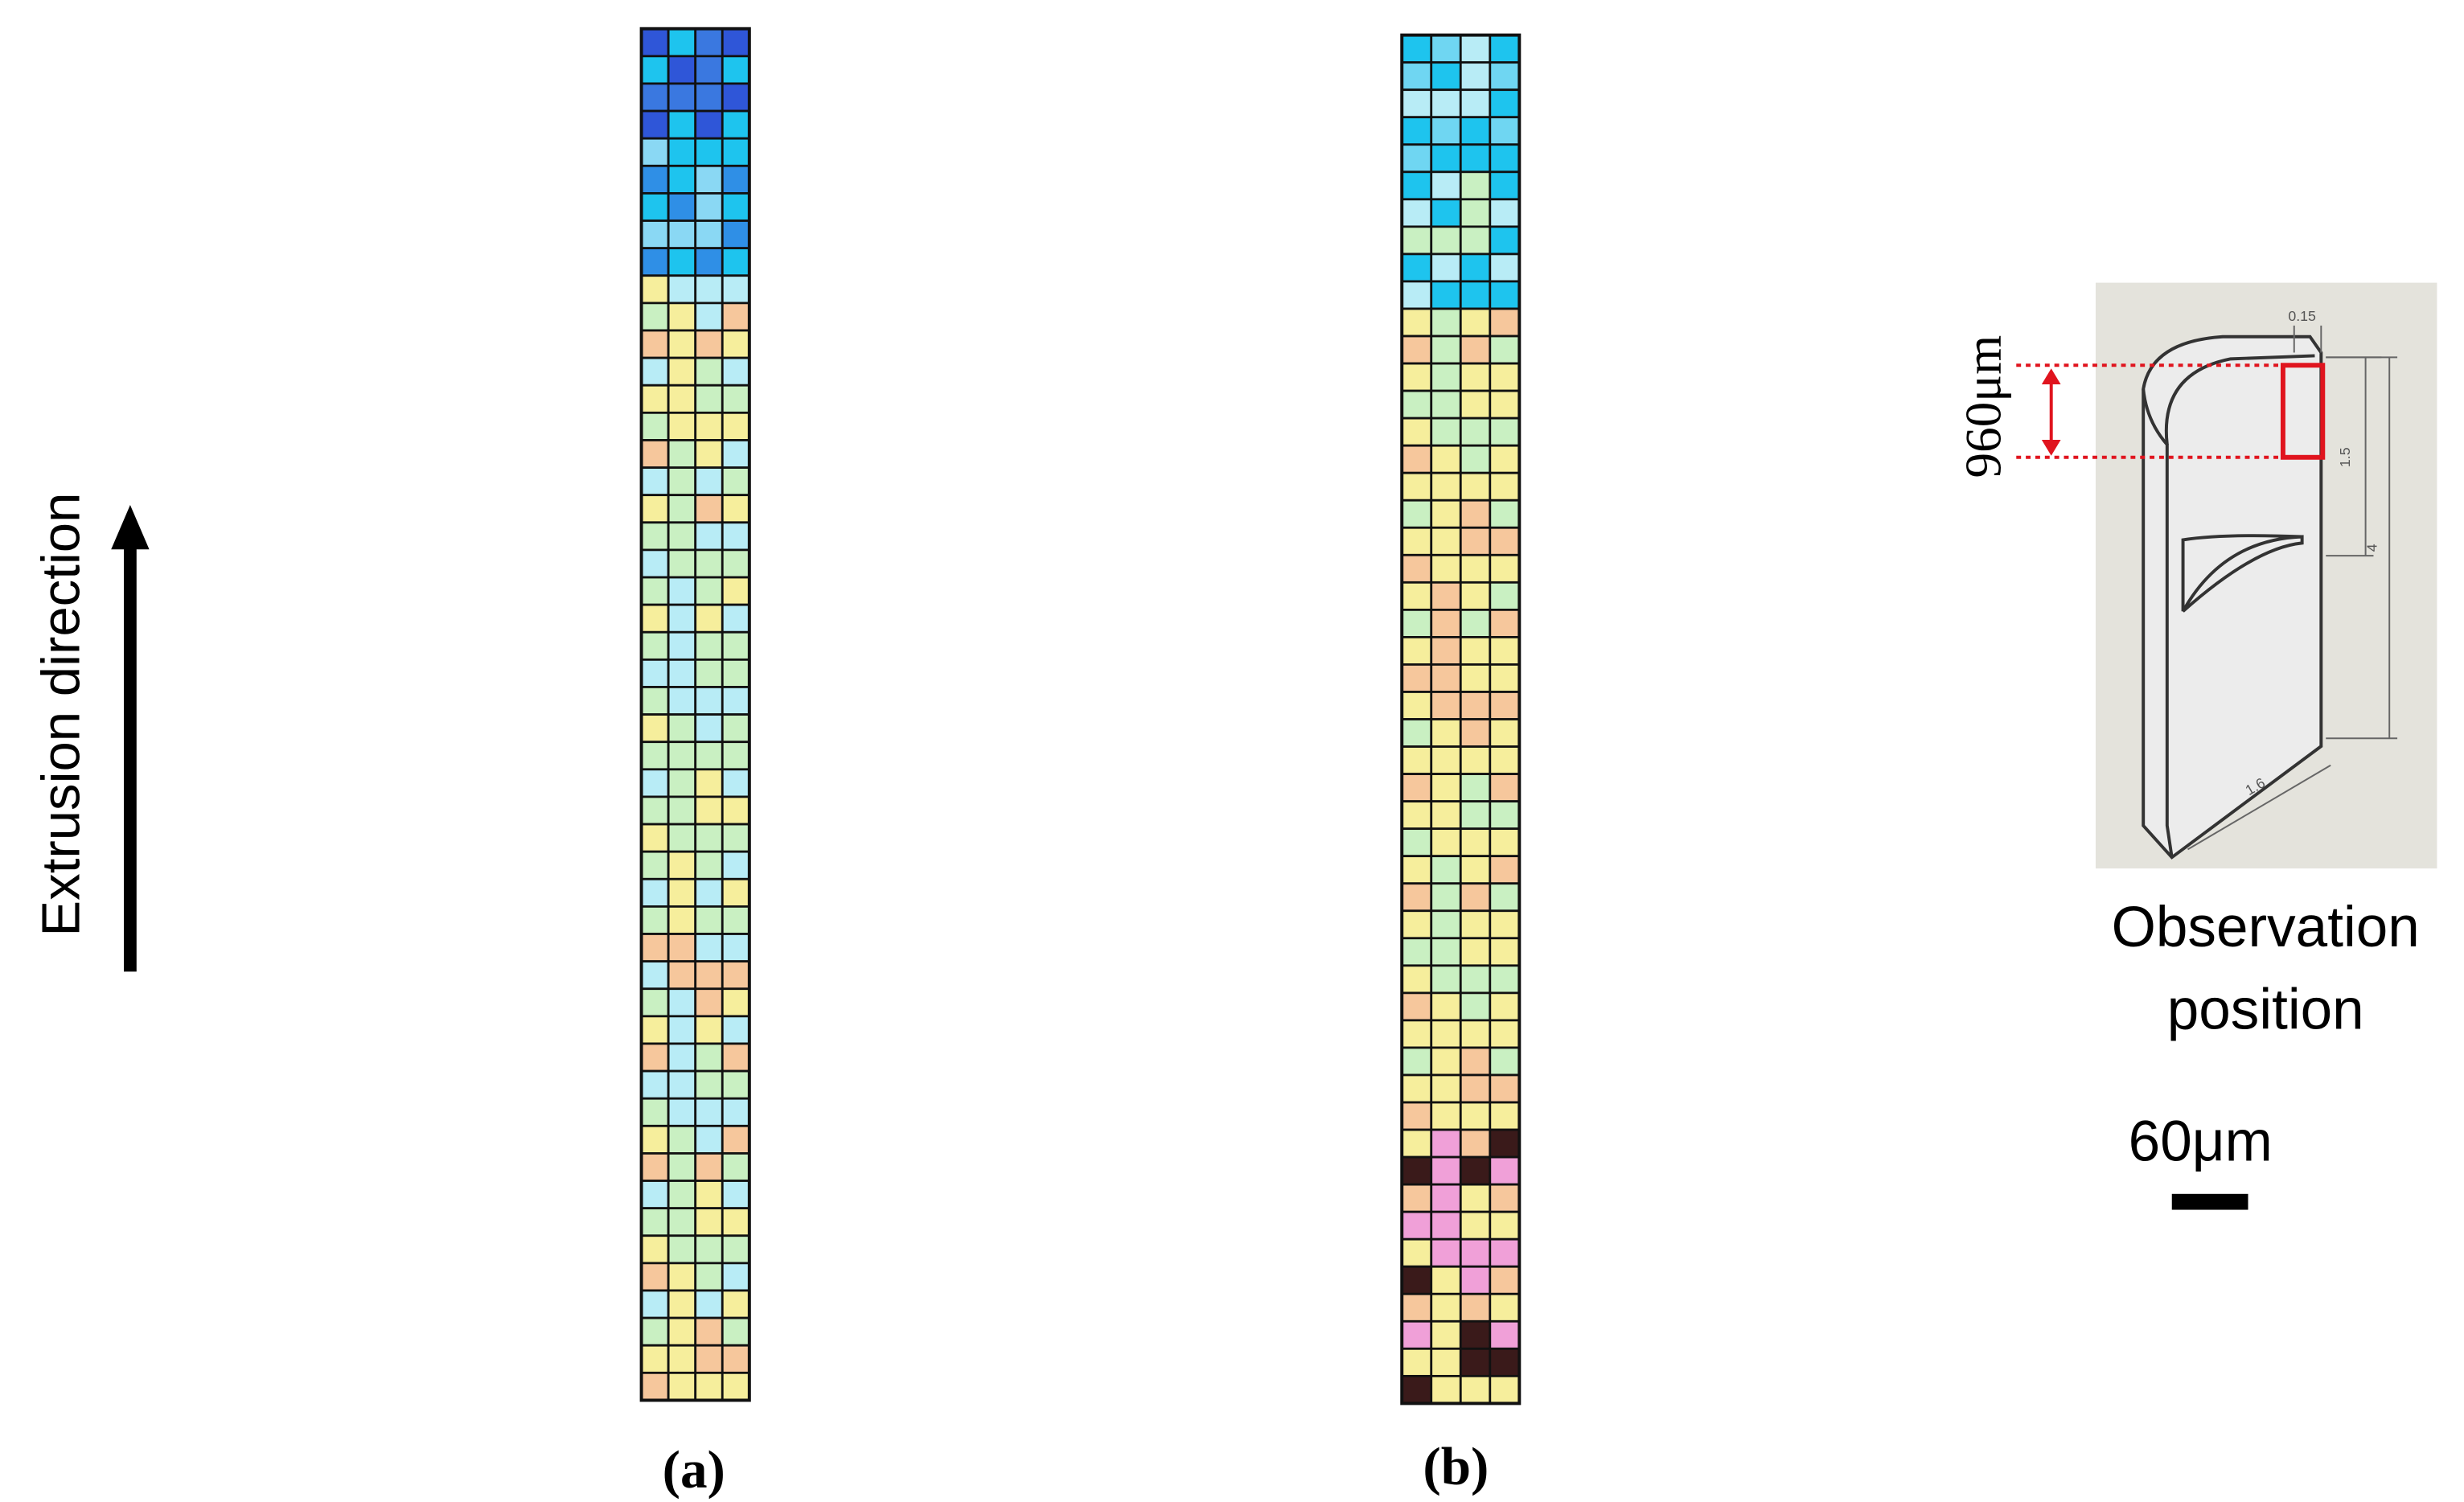 This screenshot has height=1502, width=2464. What do you see at coordinates (2371, 548) in the screenshot?
I see `dimension-text: 4` at bounding box center [2371, 548].